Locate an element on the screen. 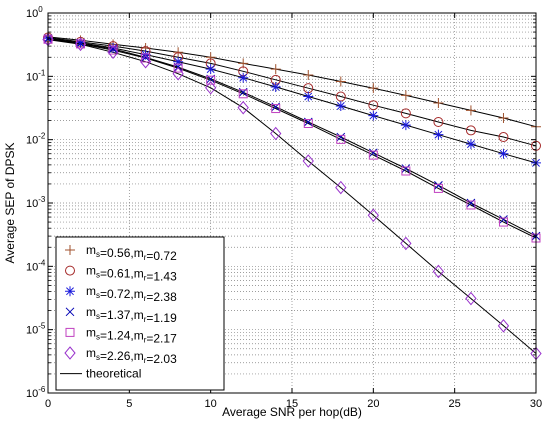  y-tick-label: 10⁰ is located at coordinates (34, 12).